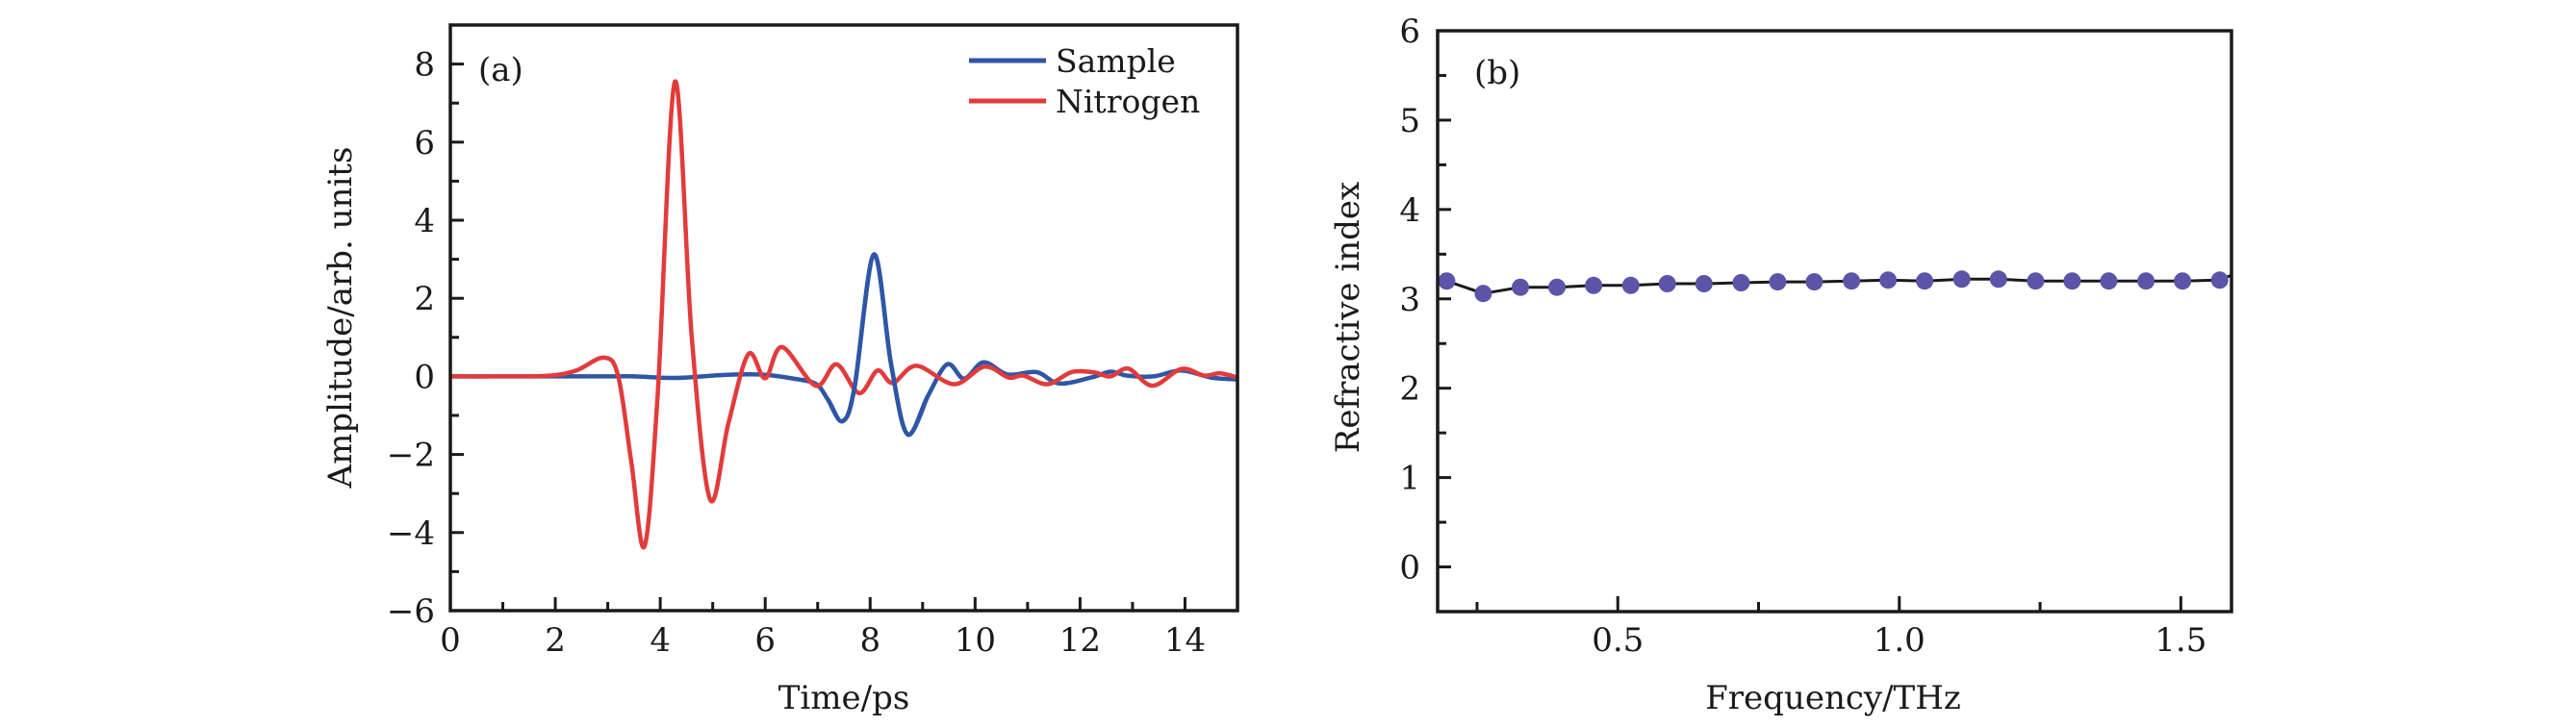 Image resolution: width=2576 pixels, height=727 pixels. What do you see at coordinates (1618, 640) in the screenshot?
I see `panel-b-x-tick-label: 0.5` at bounding box center [1618, 640].